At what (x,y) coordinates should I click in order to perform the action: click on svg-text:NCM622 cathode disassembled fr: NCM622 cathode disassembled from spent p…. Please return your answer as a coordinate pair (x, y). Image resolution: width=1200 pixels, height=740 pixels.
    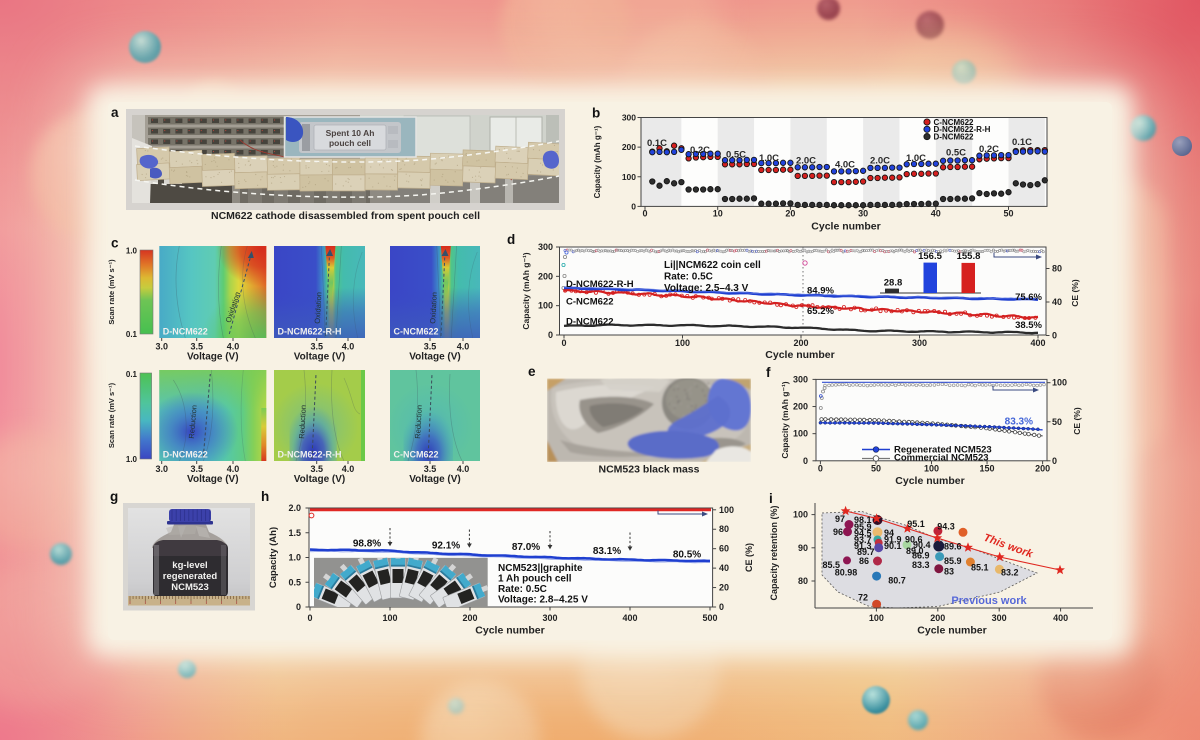
    Looking at the image, I should click on (345, 216).